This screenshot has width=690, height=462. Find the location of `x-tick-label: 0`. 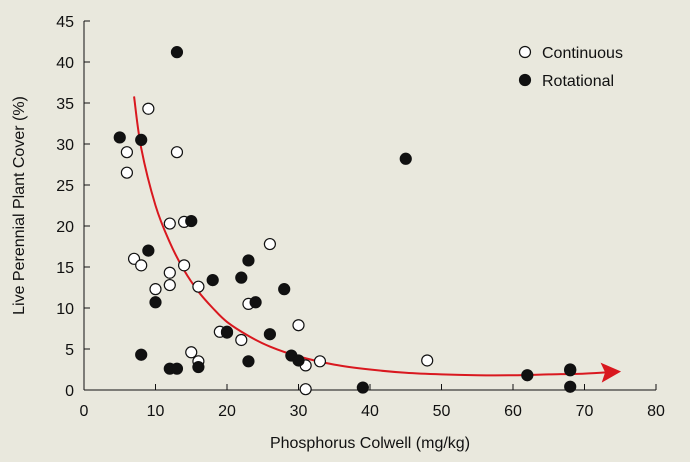

x-tick-label: 0 is located at coordinates (84, 411).